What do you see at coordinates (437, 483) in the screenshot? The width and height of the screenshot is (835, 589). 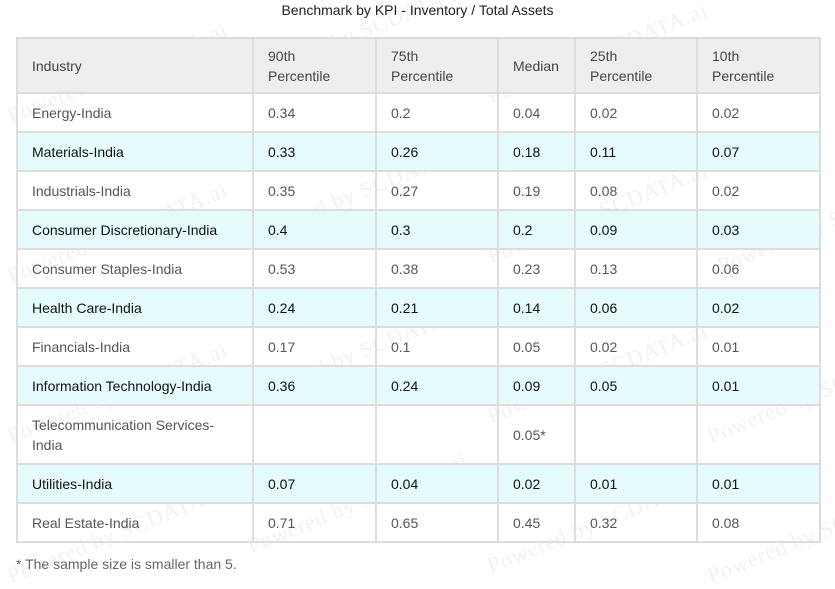 I see `p75-cell: 0.04` at bounding box center [437, 483].